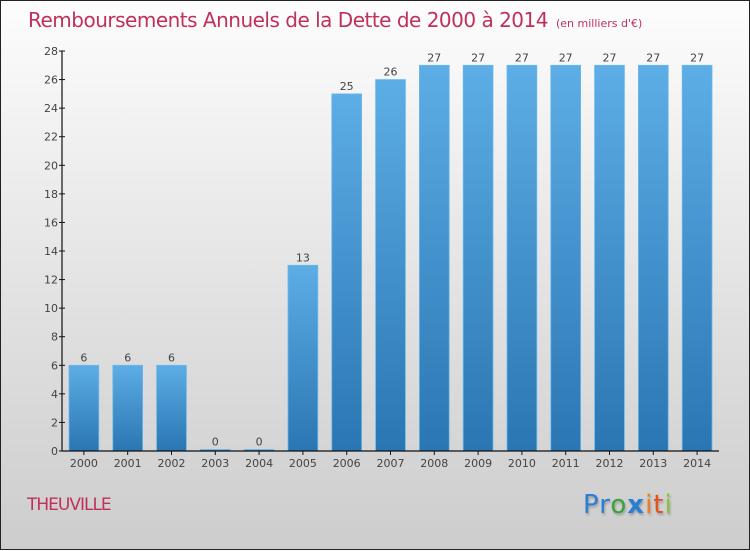 This screenshot has height=551, width=750. Describe the element at coordinates (599, 23) in the screenshot. I see `chart-unit: (en milliers d'€)` at that location.